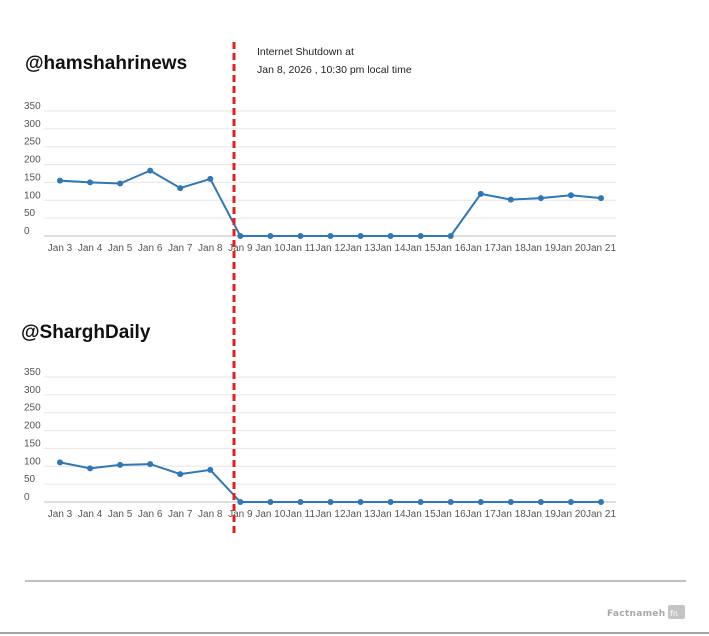  What do you see at coordinates (27, 231) in the screenshot?
I see `y-tick-label: 0` at bounding box center [27, 231].